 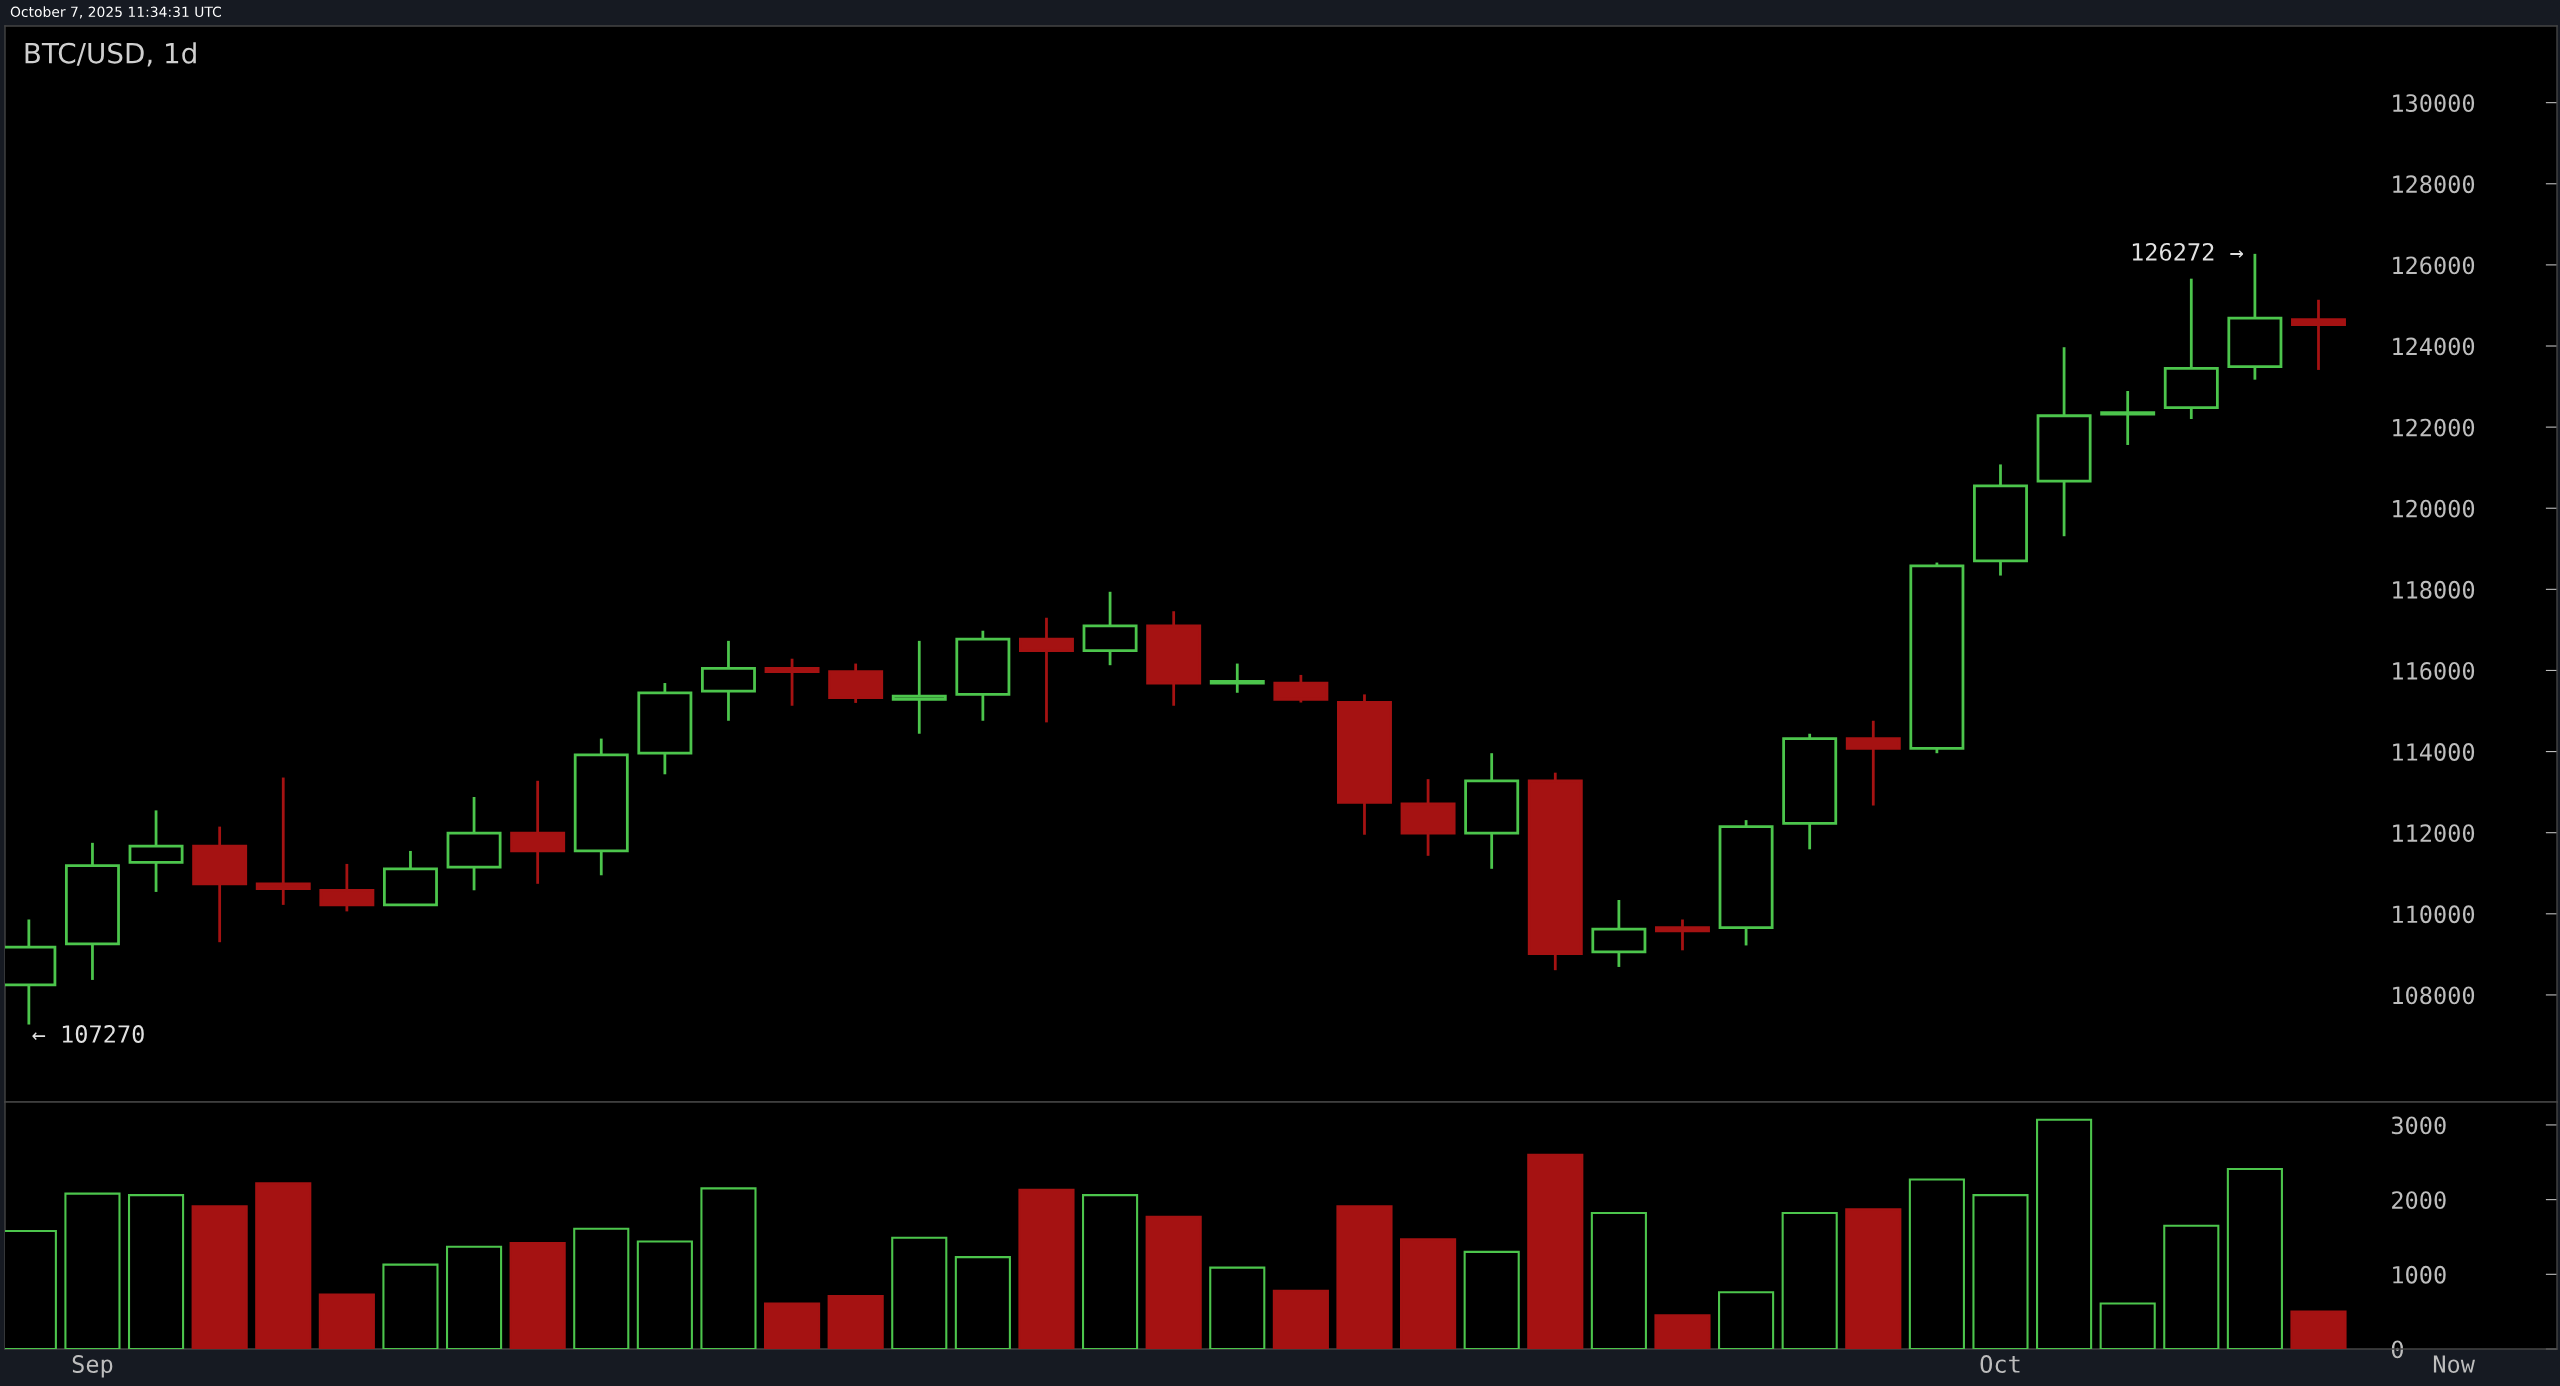 What do you see at coordinates (2434, 589) in the screenshot?
I see `y-tick-label: 118000` at bounding box center [2434, 589].